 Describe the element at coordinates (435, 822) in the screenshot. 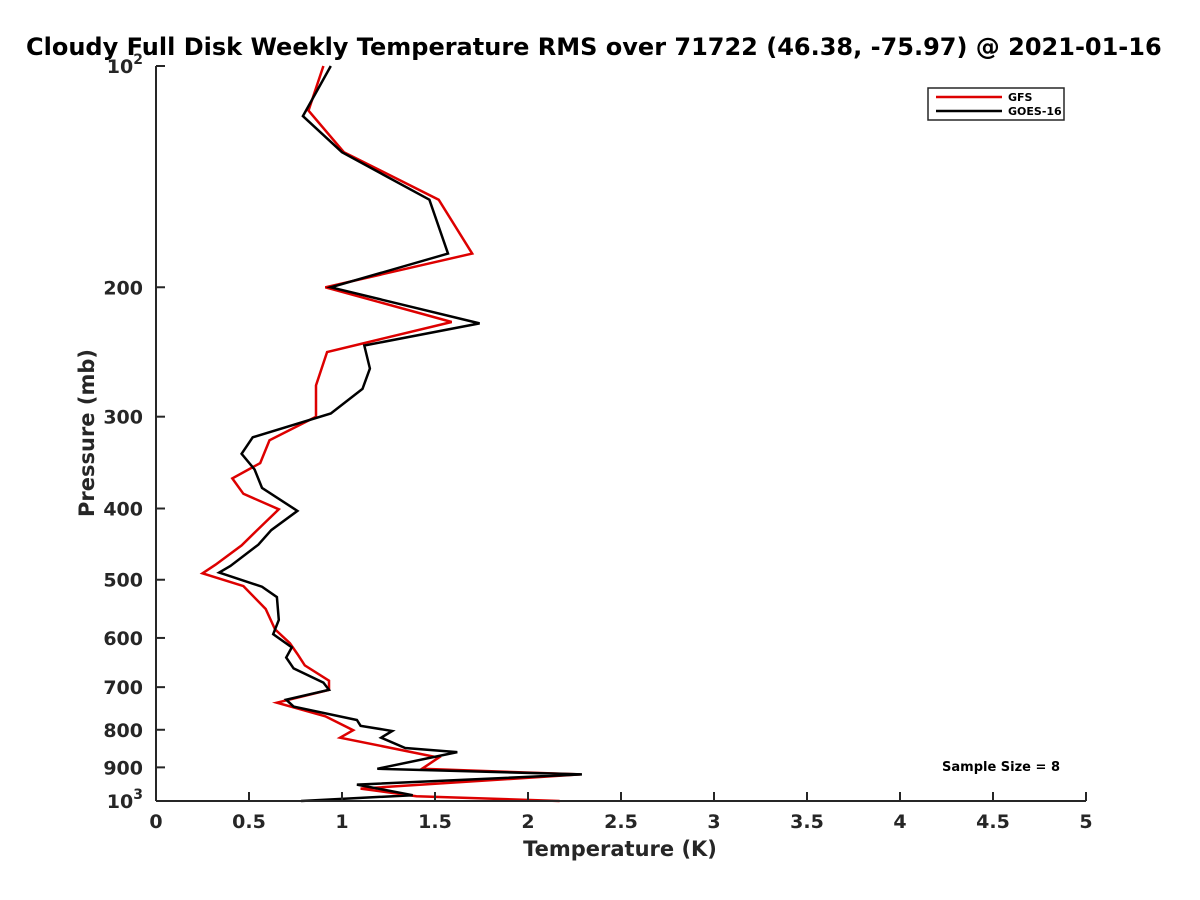

I see `x-tick-label: 1.5` at that location.